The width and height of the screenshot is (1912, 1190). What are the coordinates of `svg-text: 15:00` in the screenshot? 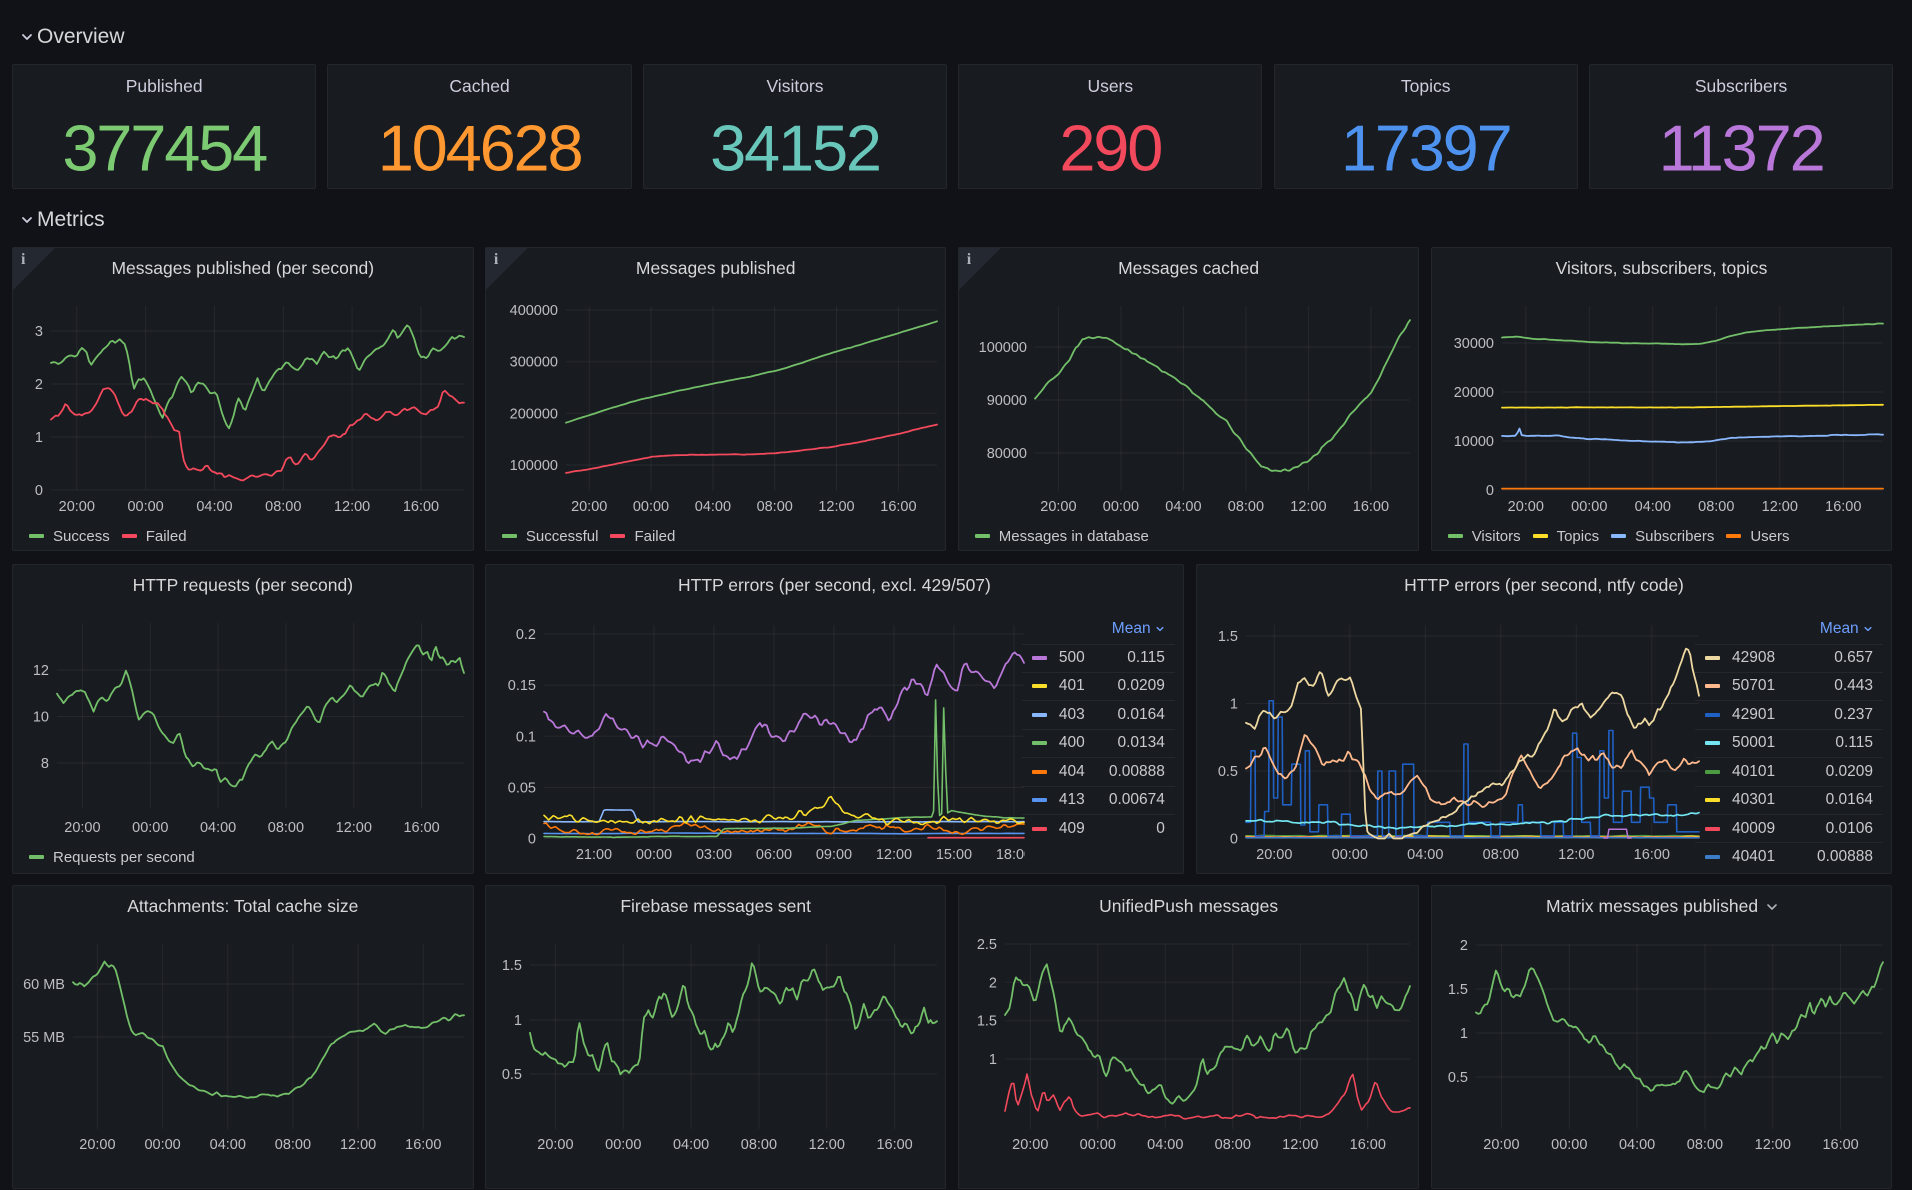 It's located at (954, 855).